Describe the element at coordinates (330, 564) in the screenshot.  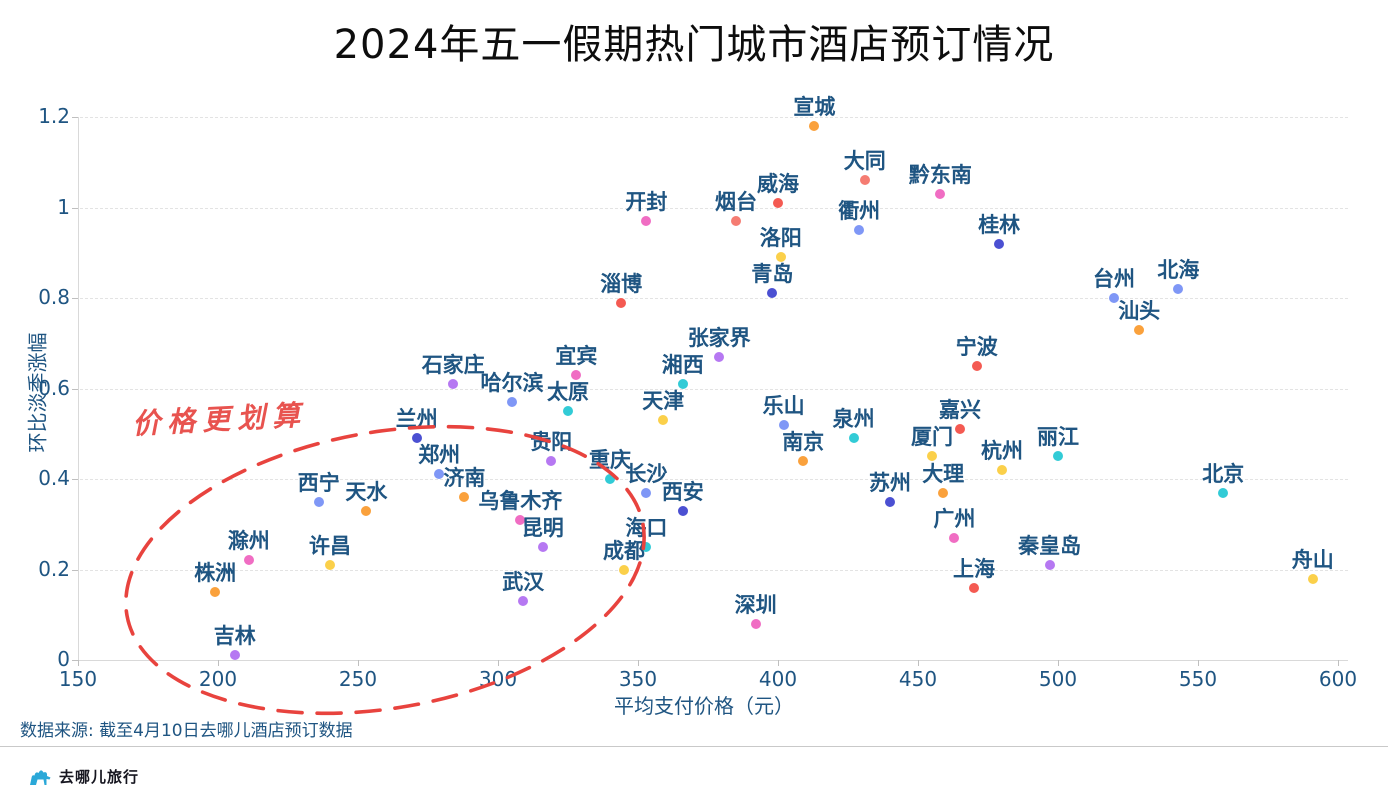
I see `scatter-point-许昌` at that location.